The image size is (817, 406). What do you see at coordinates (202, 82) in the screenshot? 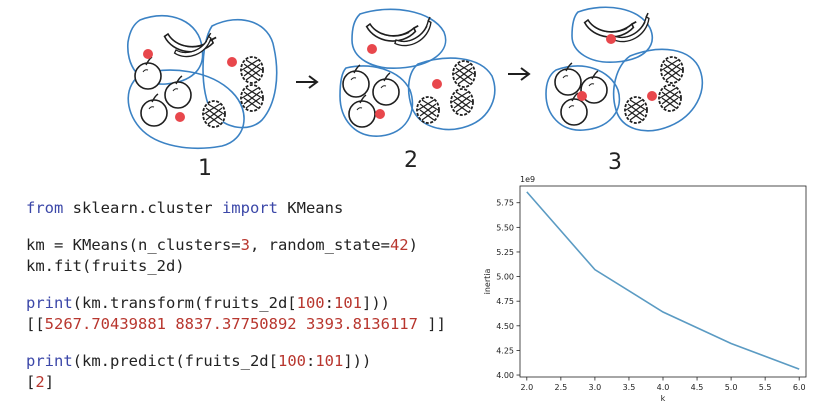
I see `step-1-clusters` at bounding box center [202, 82].